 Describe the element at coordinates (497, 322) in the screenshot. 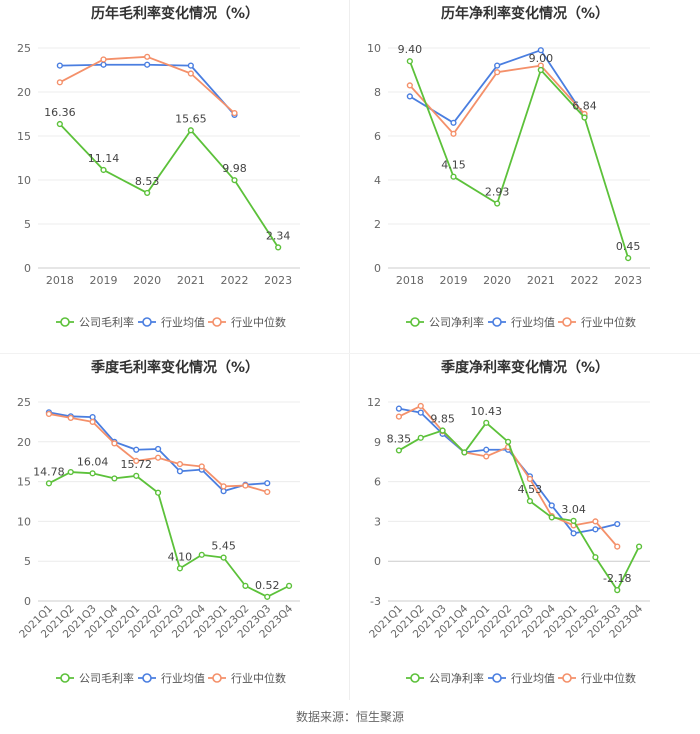

I see `legend-swatch-marker-industry_avg` at that location.